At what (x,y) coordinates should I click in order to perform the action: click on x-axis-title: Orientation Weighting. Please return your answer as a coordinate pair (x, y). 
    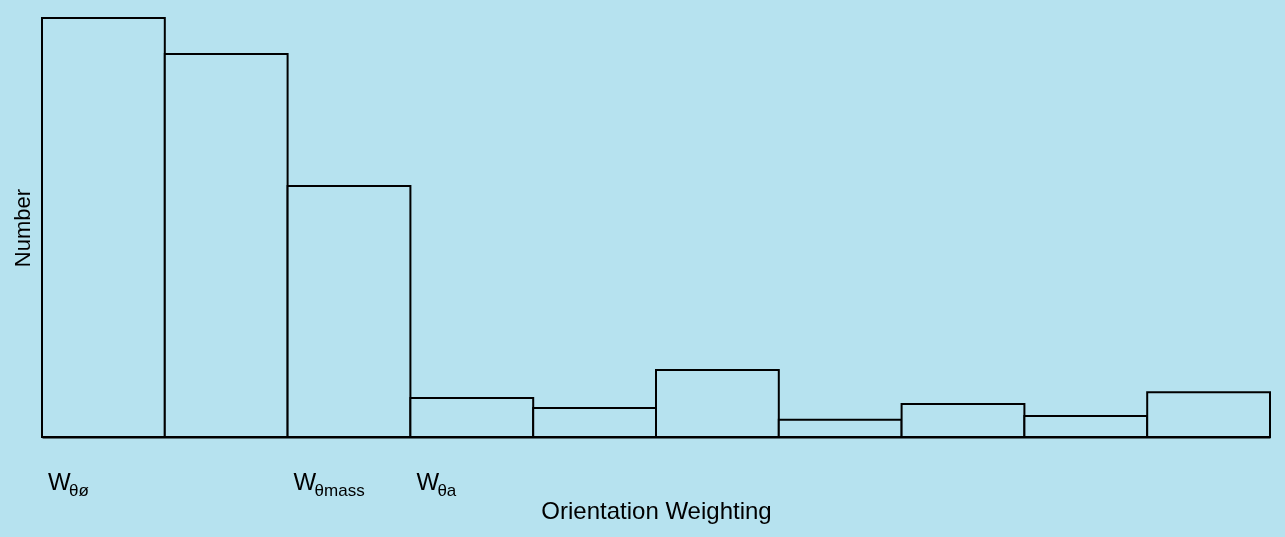
    Looking at the image, I should click on (656, 510).